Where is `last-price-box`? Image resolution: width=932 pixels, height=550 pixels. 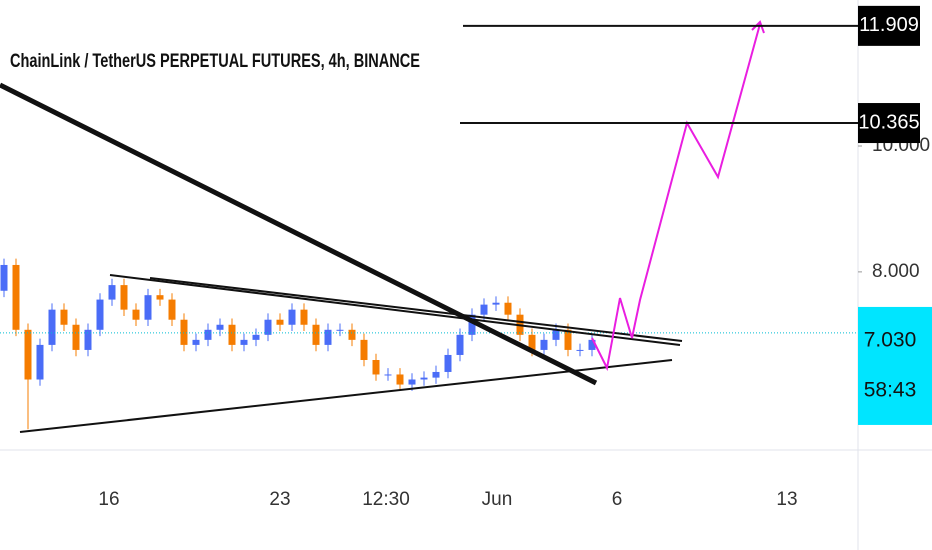
last-price-box is located at coordinates (895, 365).